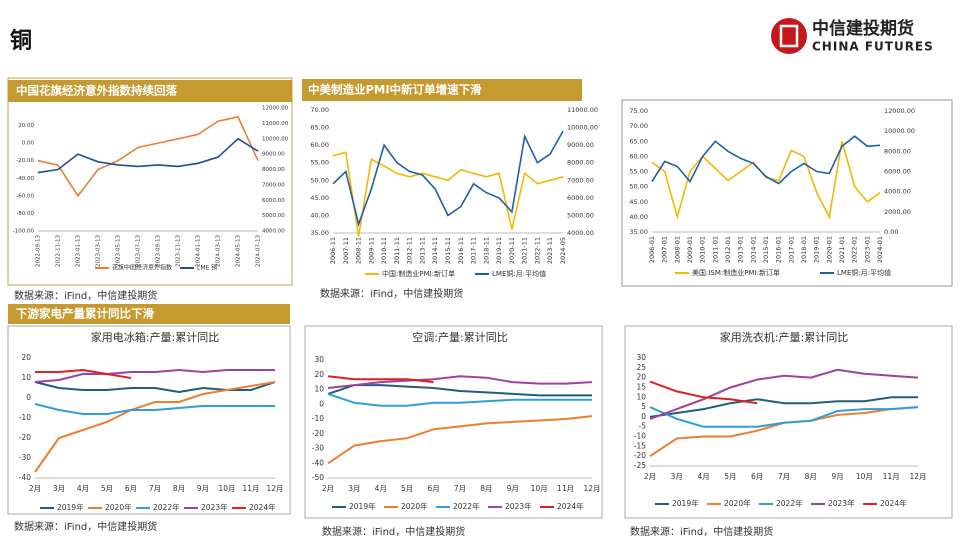 The height and width of the screenshot is (540, 960). Describe the element at coordinates (855, 249) in the screenshot. I see `x-tick-label: 2022-01` at that location.